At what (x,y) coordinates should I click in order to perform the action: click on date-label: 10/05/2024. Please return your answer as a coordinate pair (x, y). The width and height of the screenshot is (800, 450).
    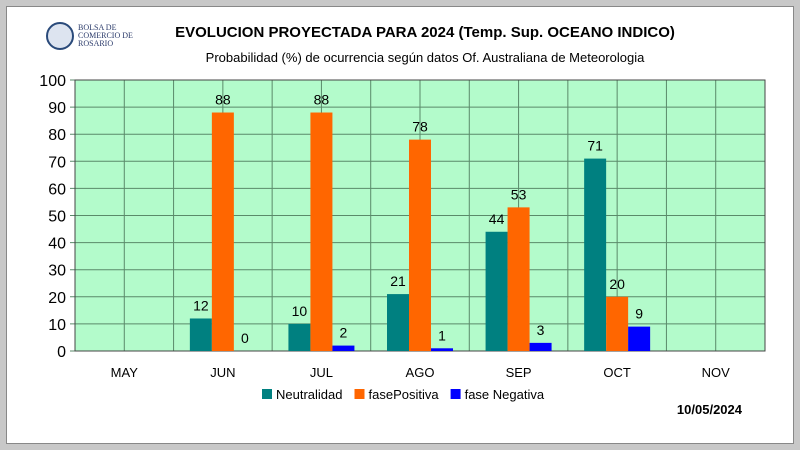
    Looking at the image, I should click on (709, 409).